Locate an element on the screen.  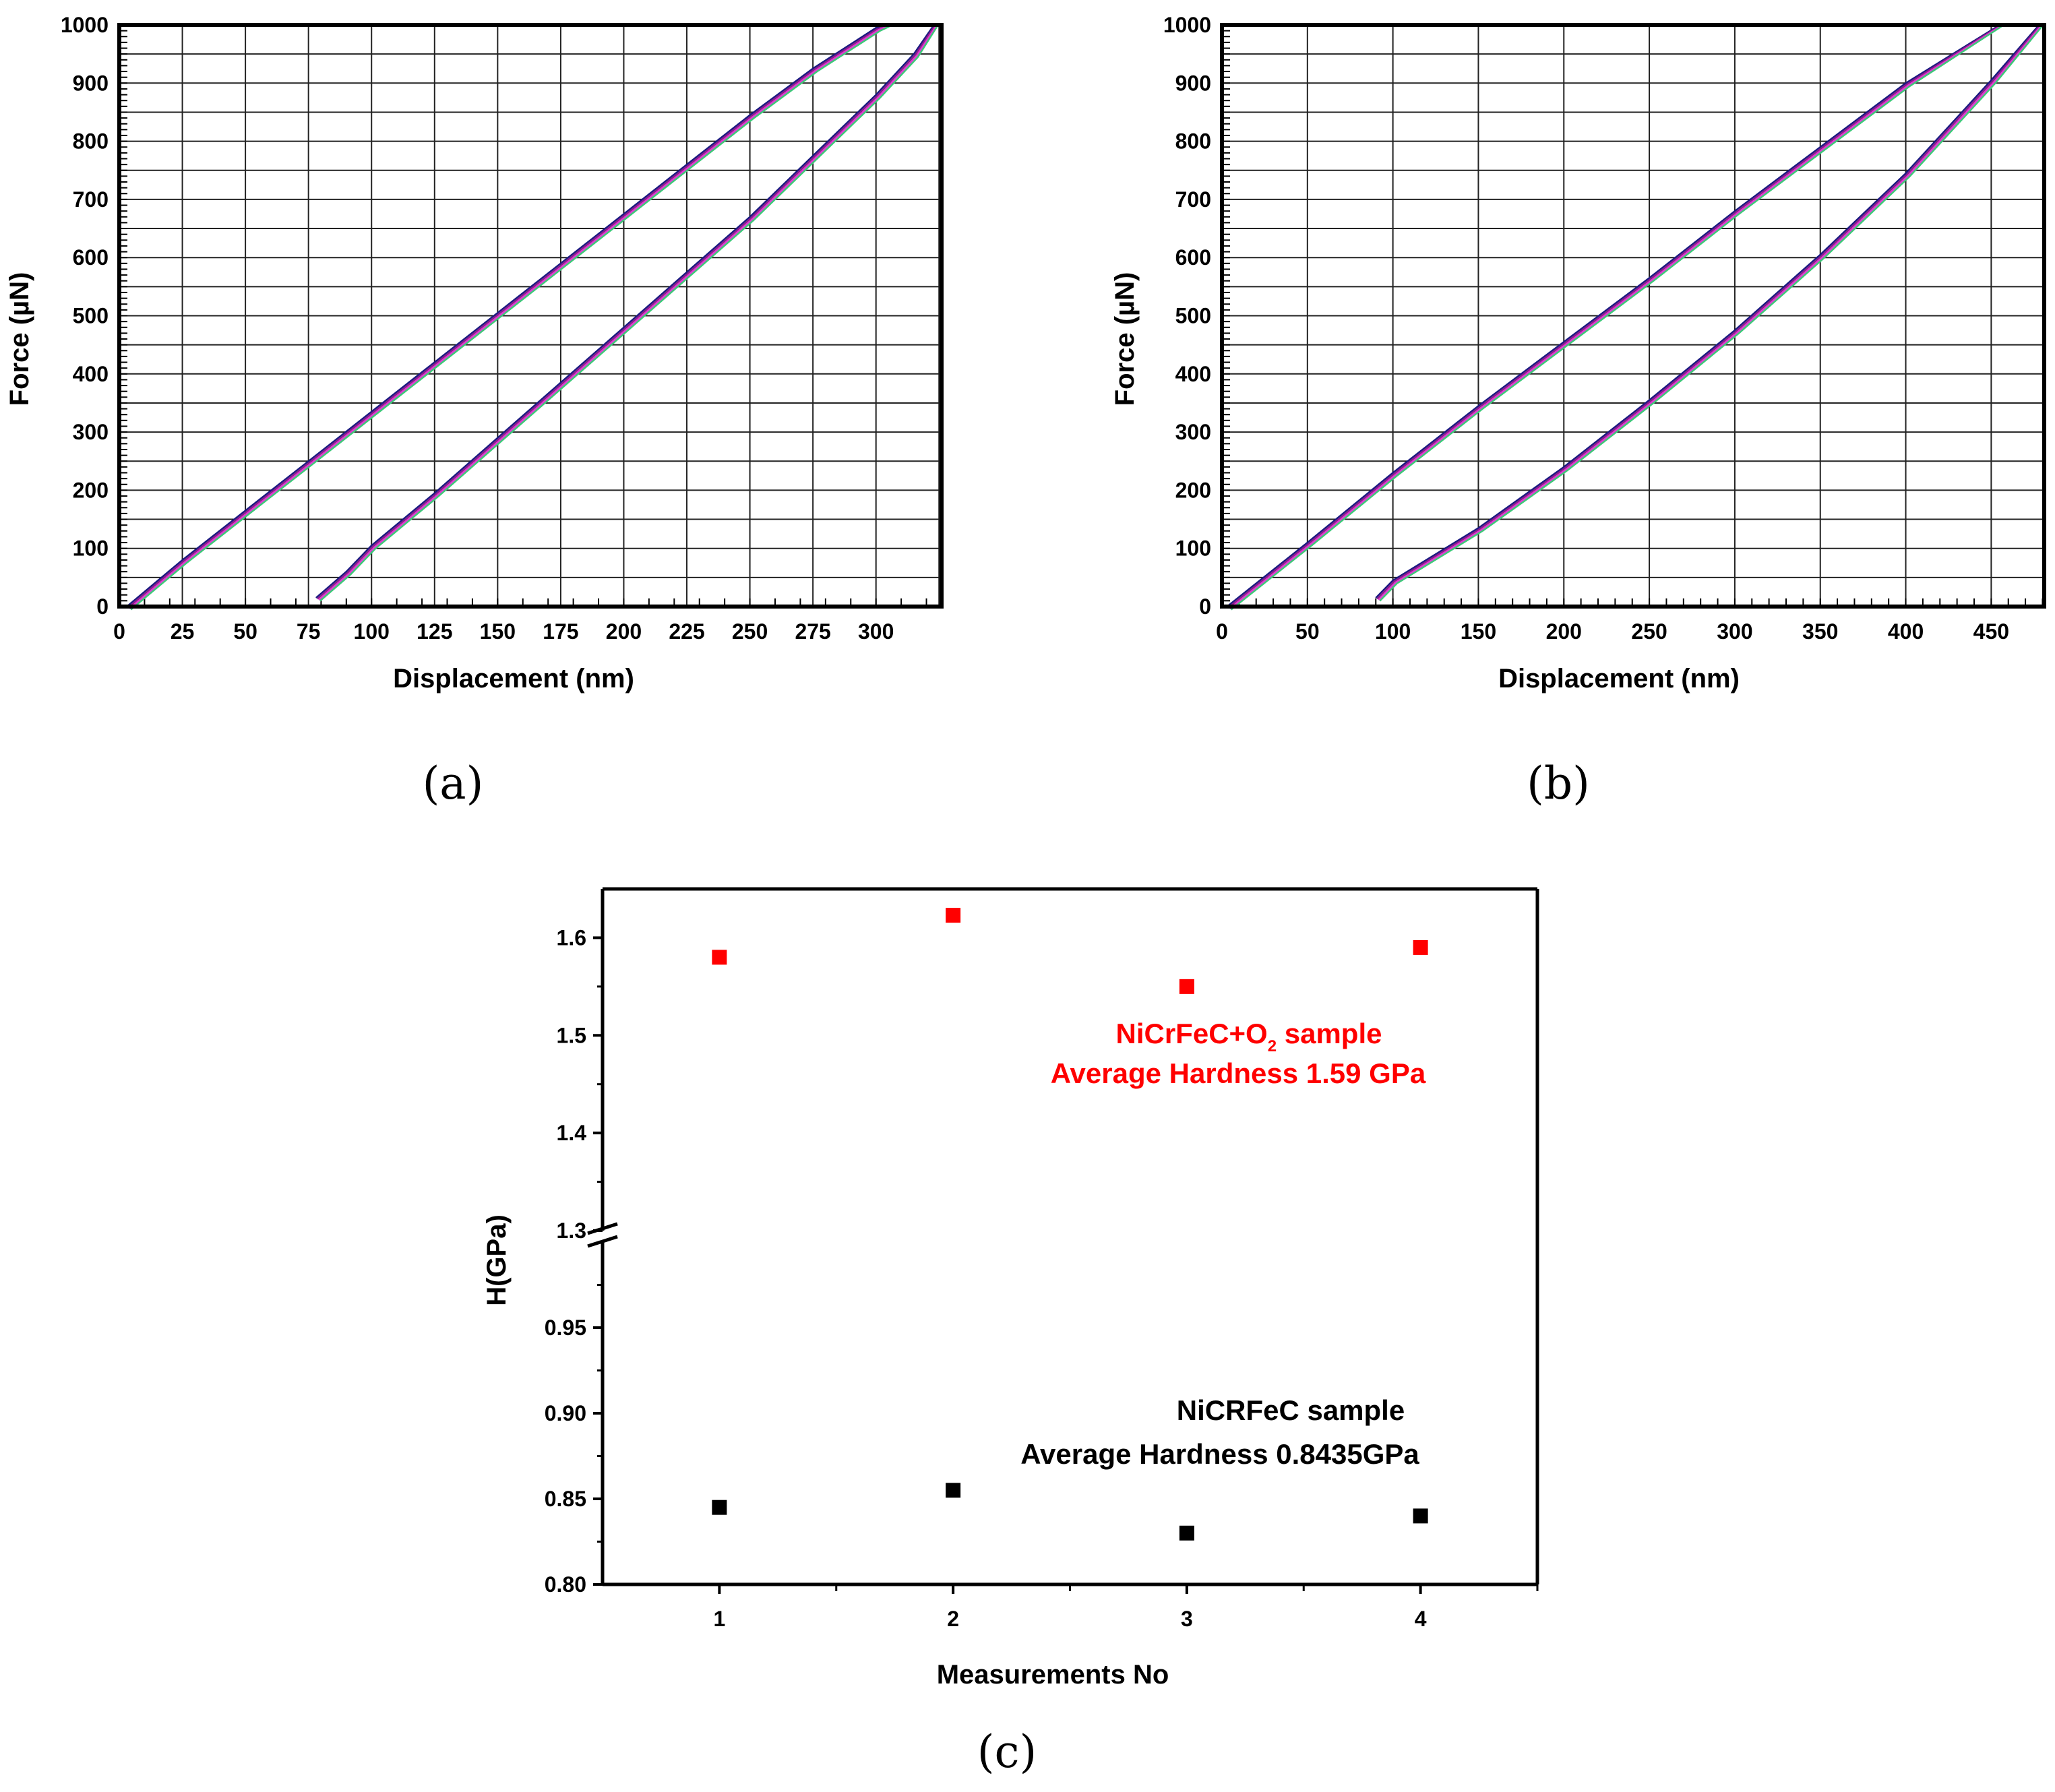
y-tick-label: 0.95 is located at coordinates (565, 1328).